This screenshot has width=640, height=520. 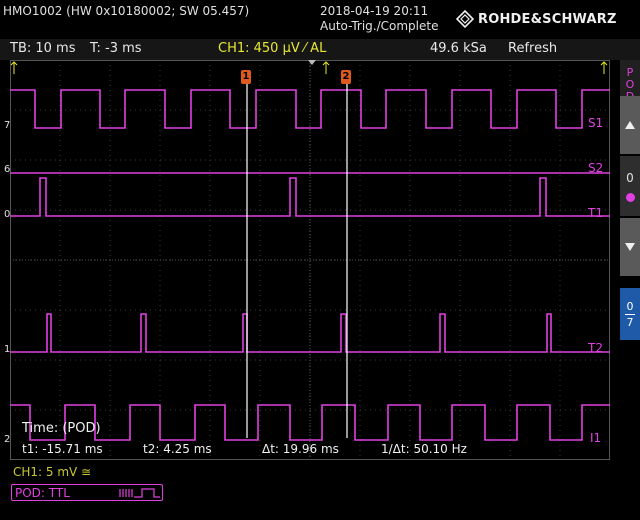 I want to click on cursor-2-label: 2, so click(x=346, y=76).